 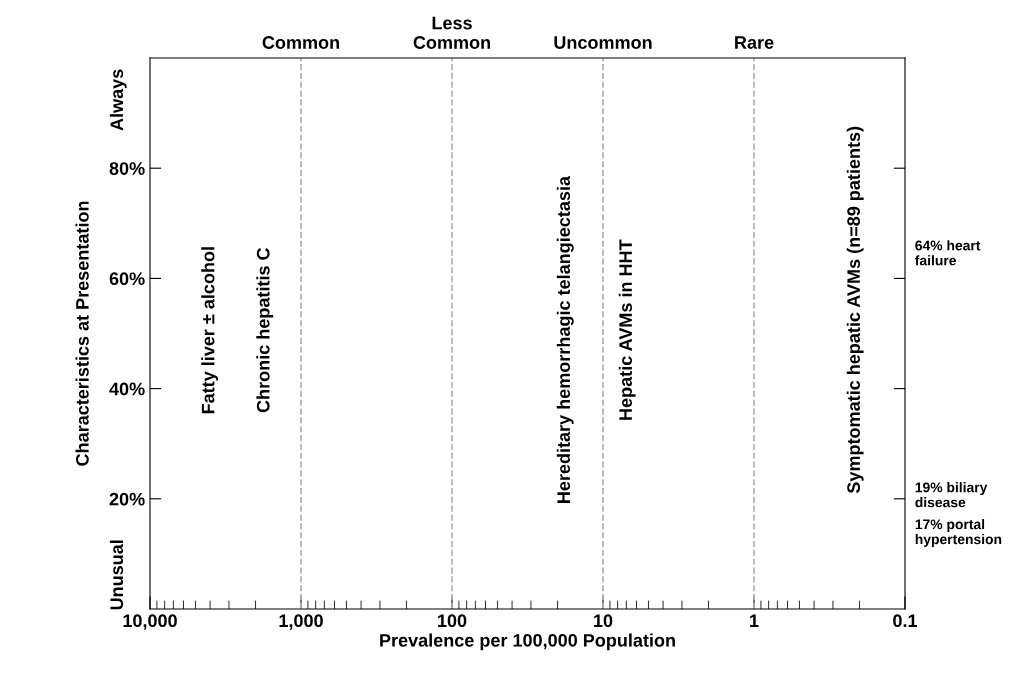 What do you see at coordinates (603, 621) in the screenshot?
I see `x-tick-label: 10` at bounding box center [603, 621].